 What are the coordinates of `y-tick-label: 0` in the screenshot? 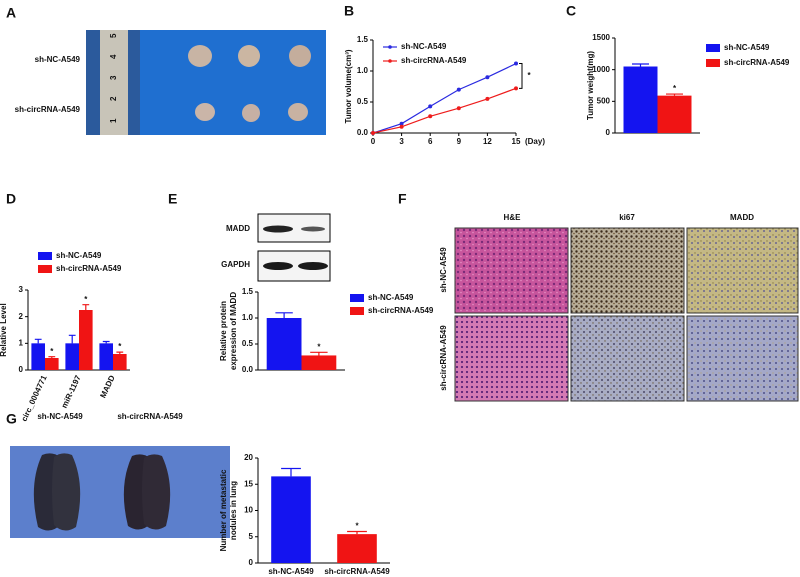 It's located at (21, 369).